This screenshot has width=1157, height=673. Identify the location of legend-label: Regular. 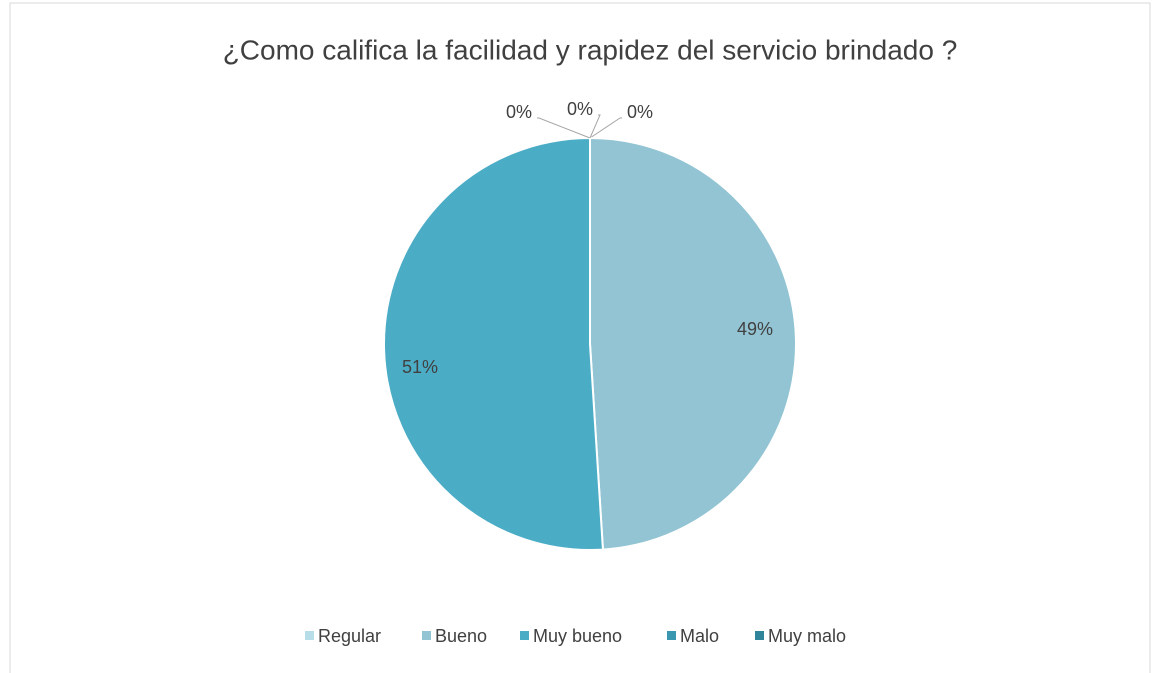
(349, 636).